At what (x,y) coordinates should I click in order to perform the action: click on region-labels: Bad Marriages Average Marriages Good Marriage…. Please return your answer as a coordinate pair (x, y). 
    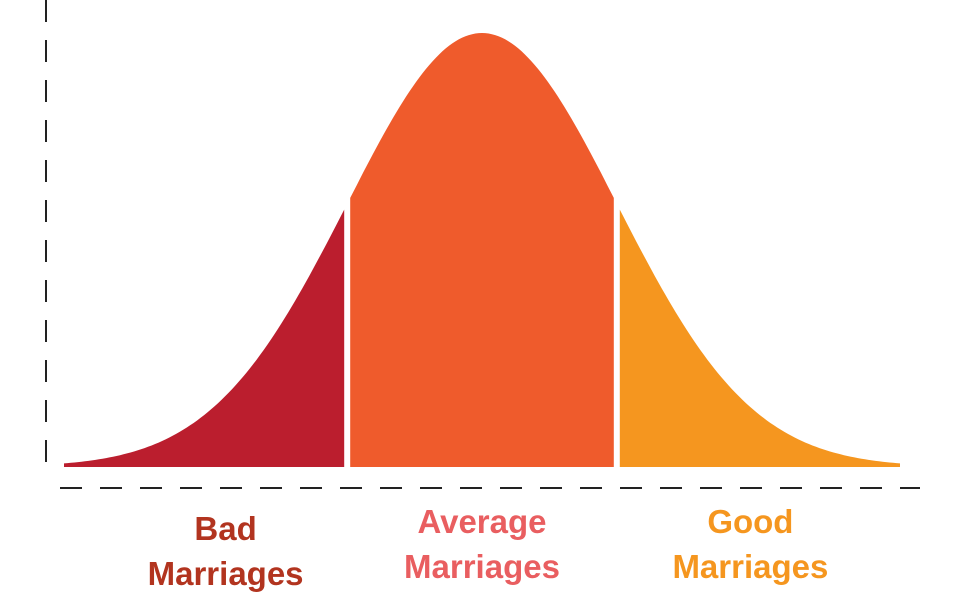
    Looking at the image, I should click on (488, 547).